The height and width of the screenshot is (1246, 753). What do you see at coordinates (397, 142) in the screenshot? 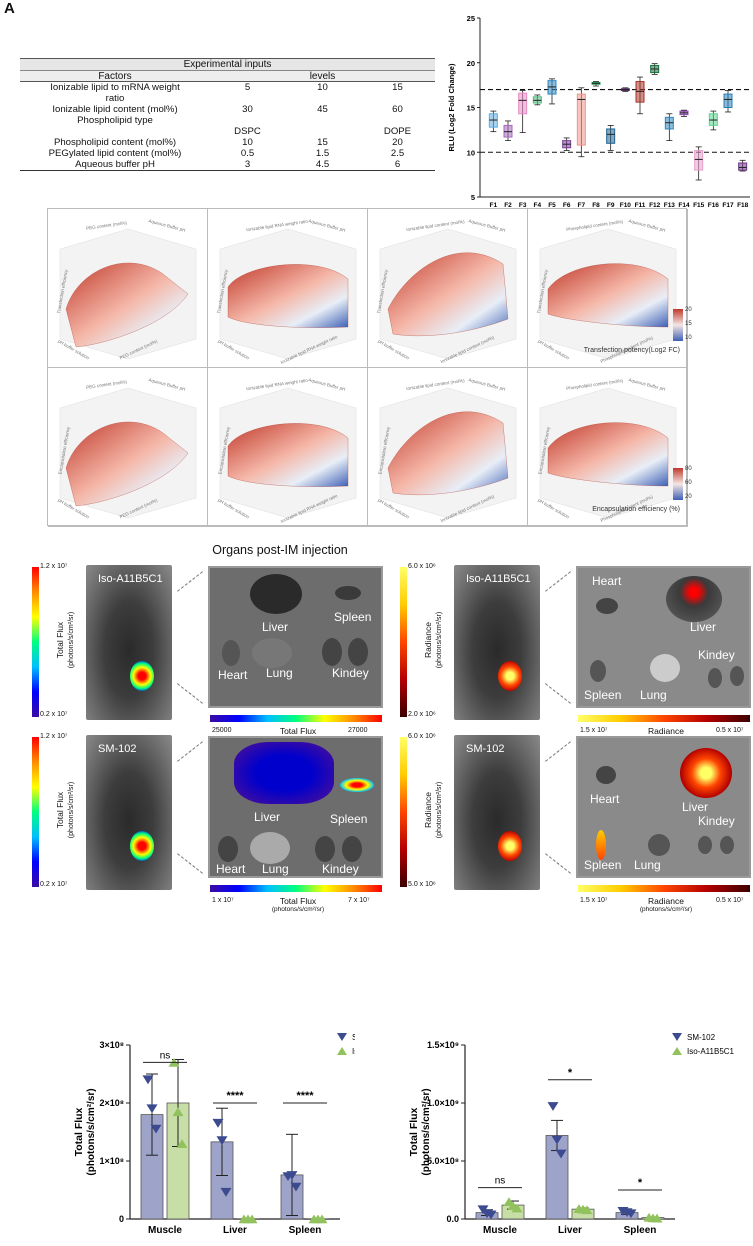
I see `table-cell-level: 20` at bounding box center [397, 142].